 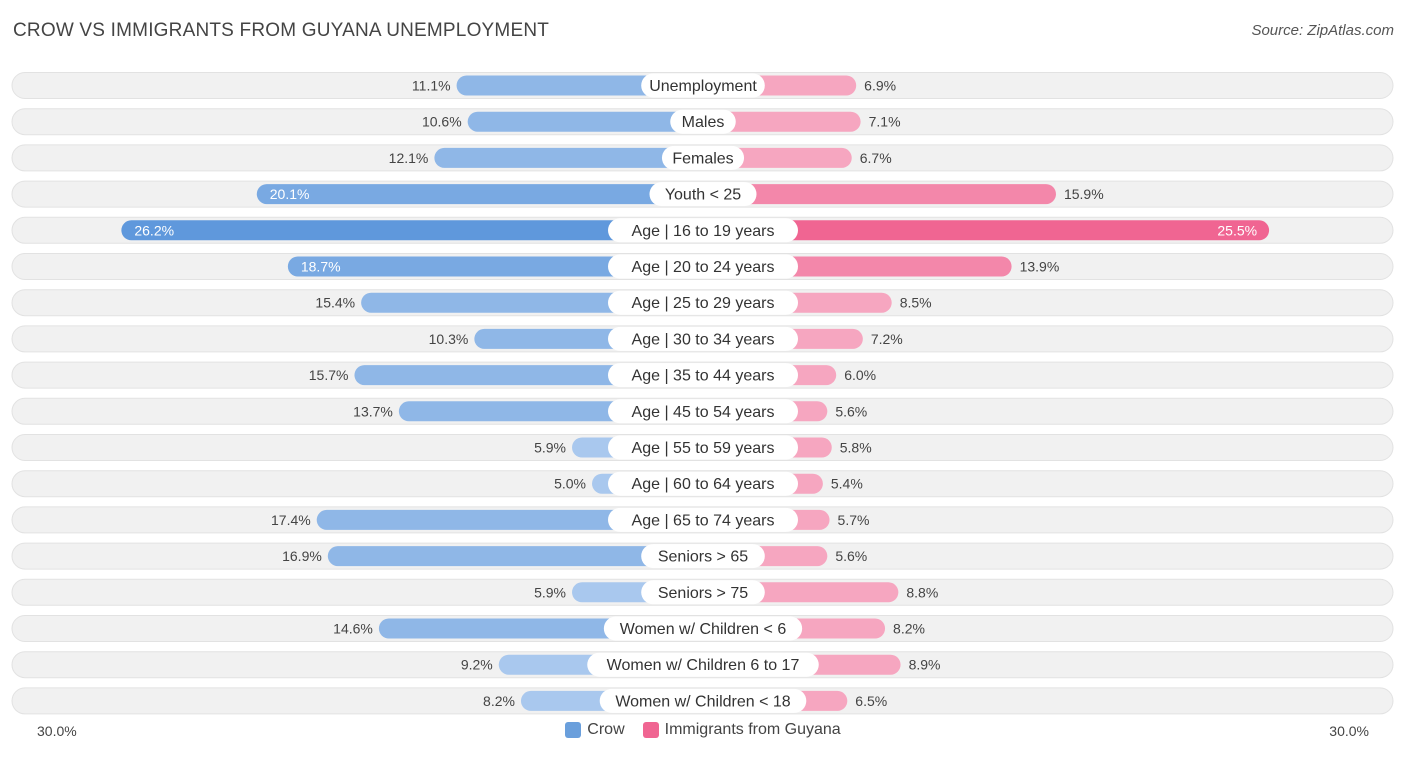 What do you see at coordinates (335, 303) in the screenshot?
I see `value-label-crow: 15.4%` at bounding box center [335, 303].